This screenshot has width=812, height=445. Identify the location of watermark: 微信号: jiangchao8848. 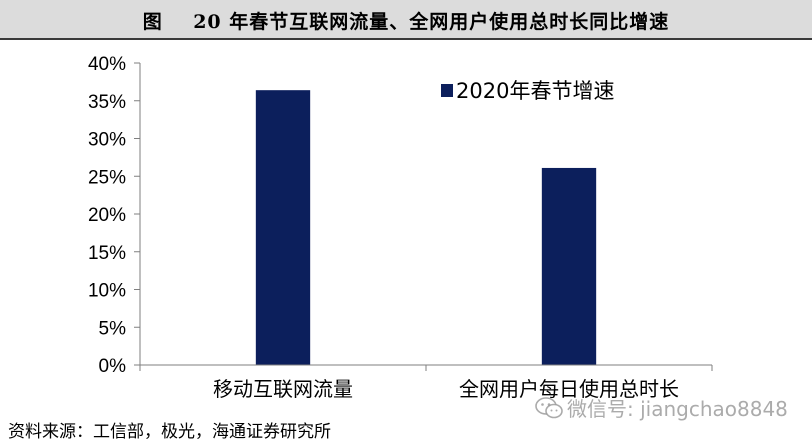
(661, 407).